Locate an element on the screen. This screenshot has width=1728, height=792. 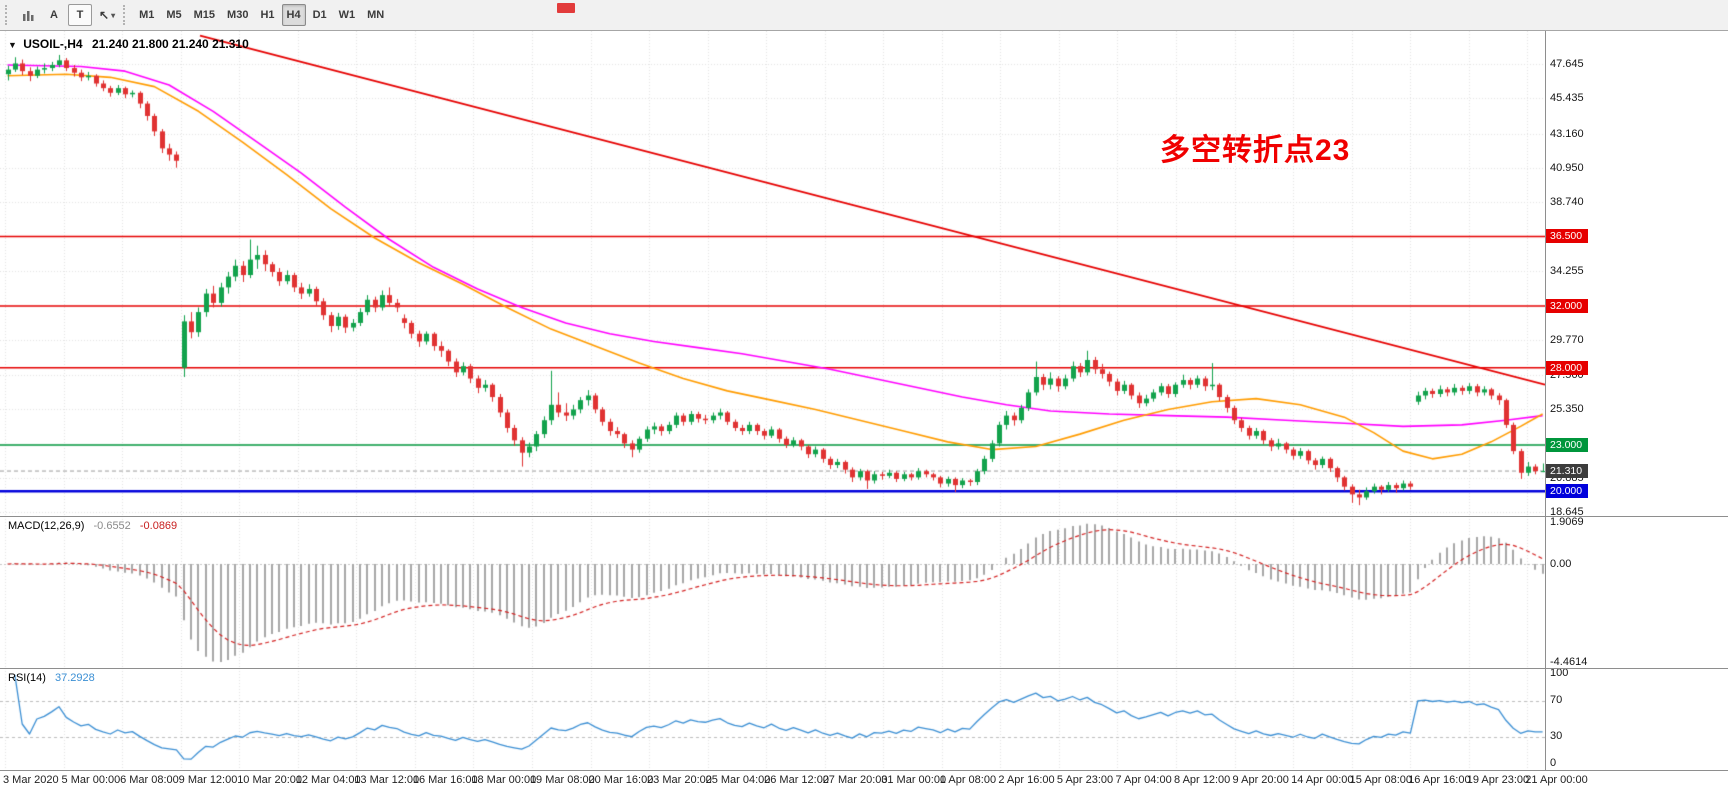
time-axis-label: 5 Apr 23:00 is located at coordinates (1085, 780).